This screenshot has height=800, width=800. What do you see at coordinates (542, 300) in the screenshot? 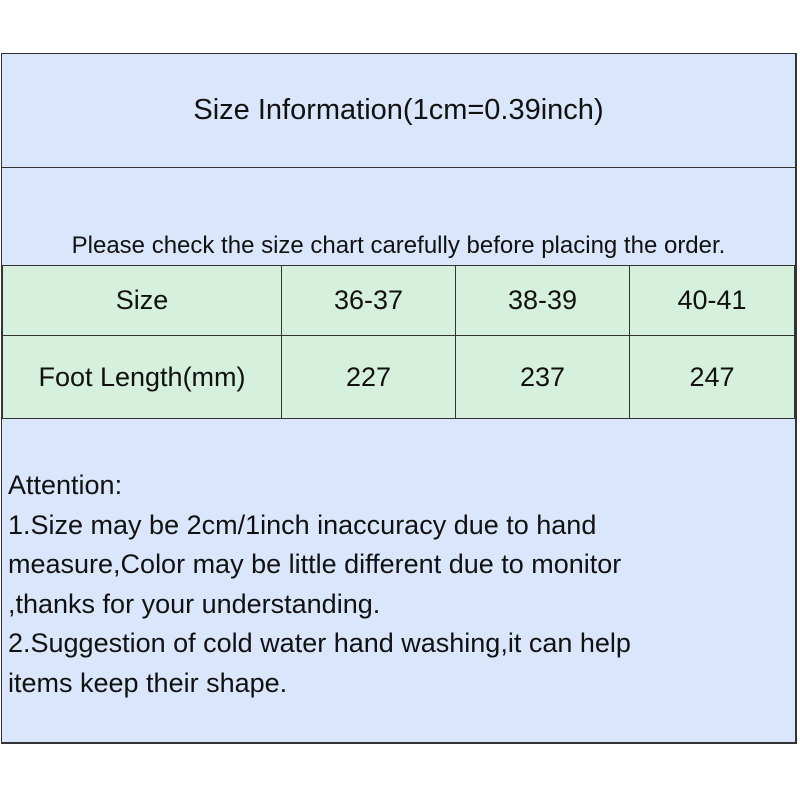
I see `table-cell: 38-39` at bounding box center [542, 300].